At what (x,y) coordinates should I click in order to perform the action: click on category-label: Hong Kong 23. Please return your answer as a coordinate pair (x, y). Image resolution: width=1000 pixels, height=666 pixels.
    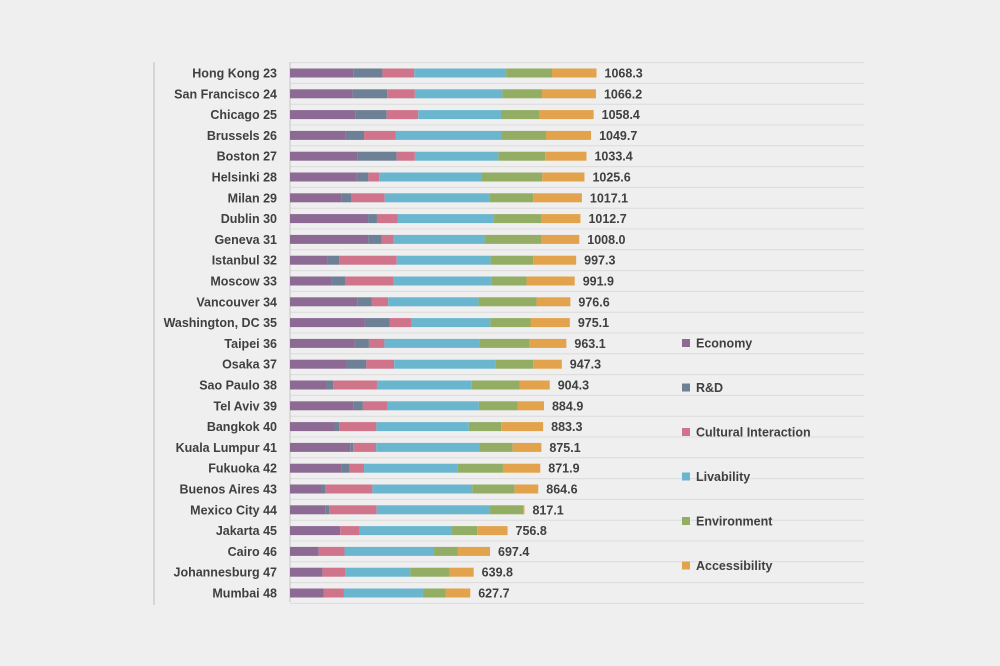
    Looking at the image, I should click on (234, 74).